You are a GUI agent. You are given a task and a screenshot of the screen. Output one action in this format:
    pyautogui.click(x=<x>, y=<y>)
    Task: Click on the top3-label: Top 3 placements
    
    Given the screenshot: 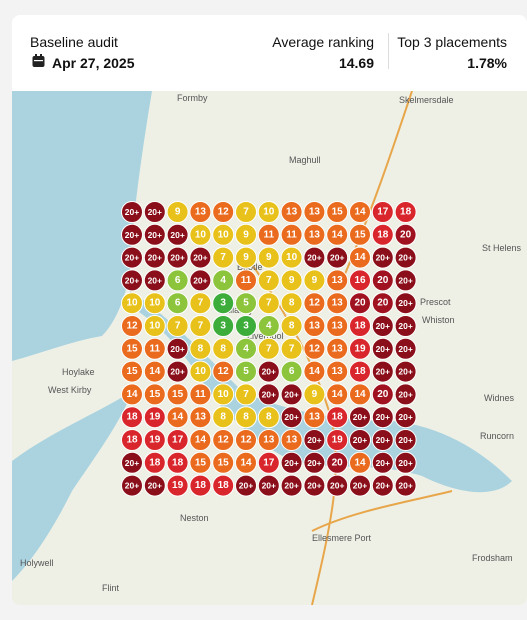 What is the action you would take?
    pyautogui.click(x=452, y=42)
    